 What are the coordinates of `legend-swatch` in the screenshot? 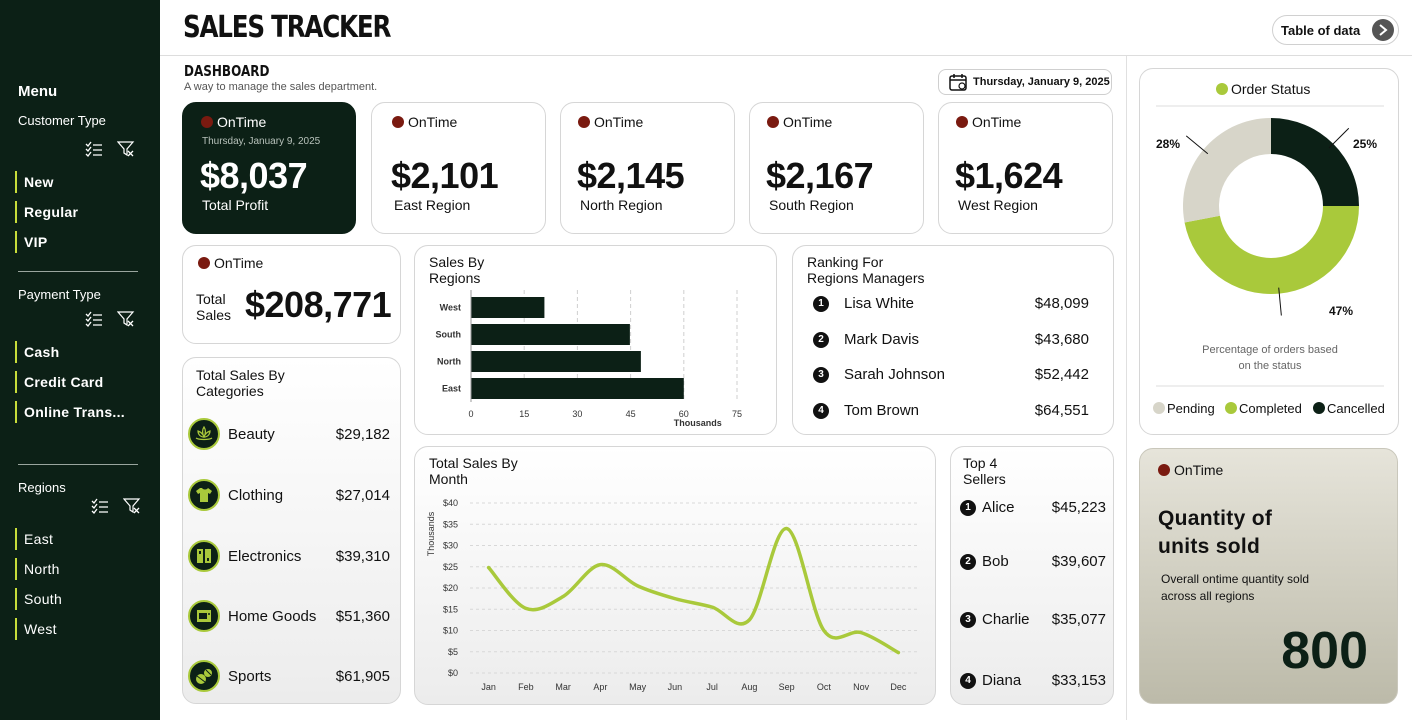 It's located at (1231, 408).